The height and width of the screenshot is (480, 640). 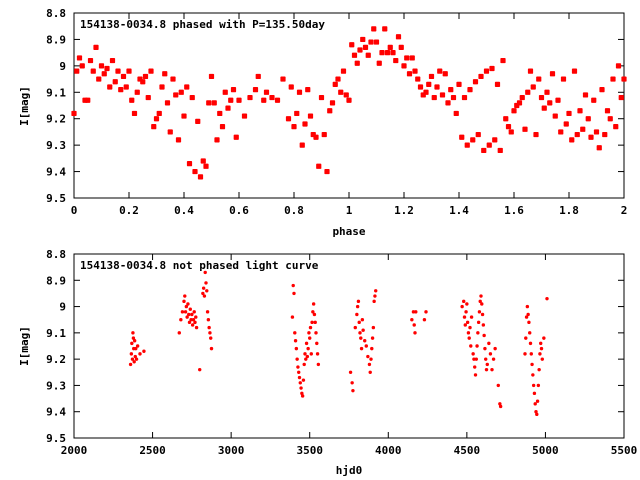 What do you see at coordinates (24, 106) in the screenshot?
I see `phased-y-axis-label: I[mag]` at bounding box center [24, 106].